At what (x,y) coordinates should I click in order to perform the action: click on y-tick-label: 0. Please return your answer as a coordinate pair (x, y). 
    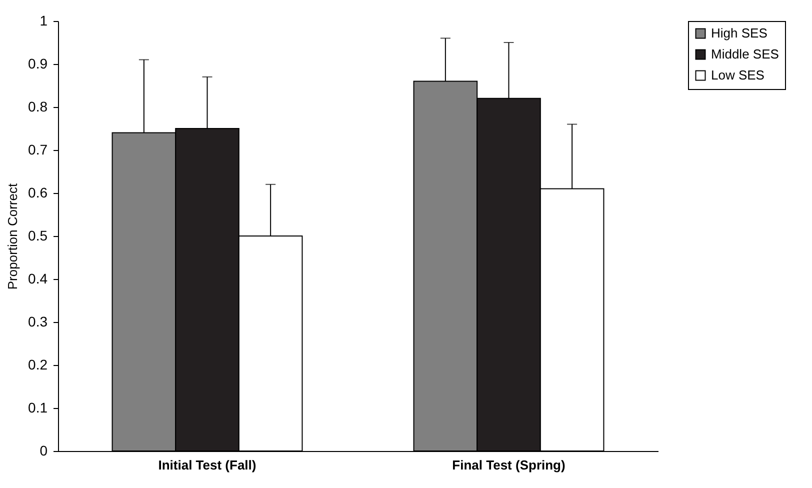
    Looking at the image, I should click on (44, 450).